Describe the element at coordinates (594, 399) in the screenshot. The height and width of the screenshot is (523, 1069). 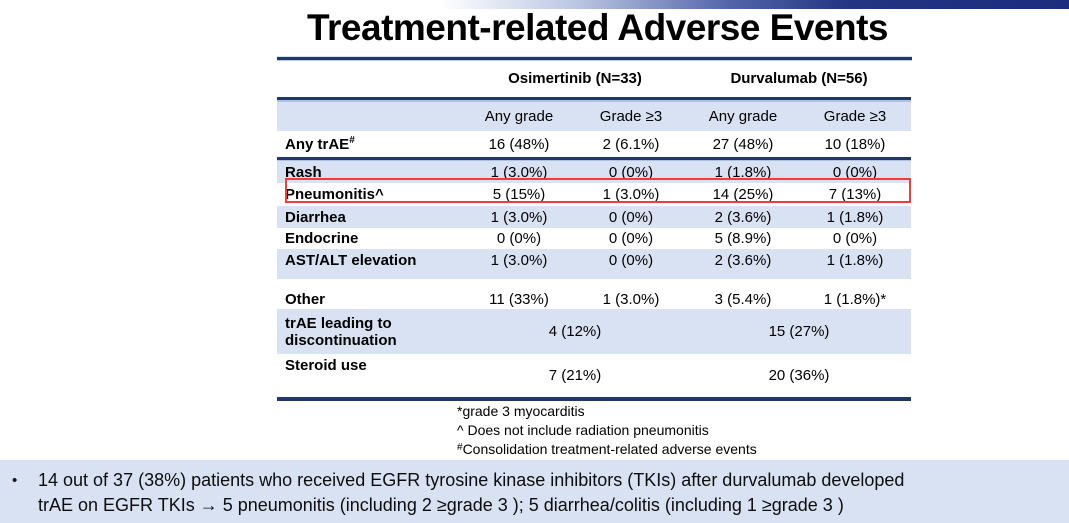
I see `table-bottom-line` at that location.